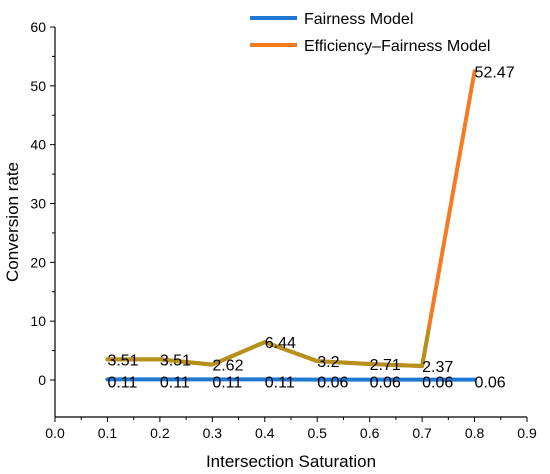  I want to click on y-tick-label: 0, so click(42, 380).